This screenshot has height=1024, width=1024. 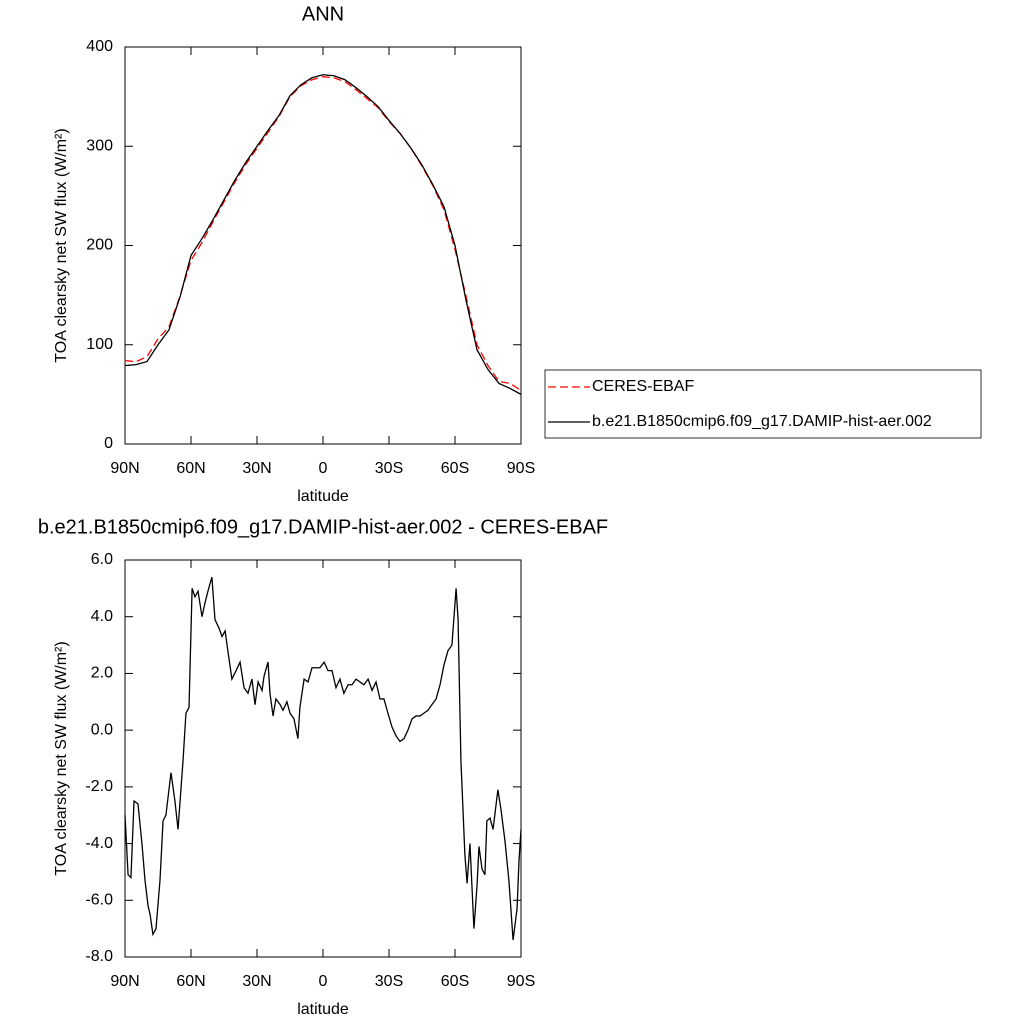 What do you see at coordinates (99, 956) in the screenshot?
I see `y-tick-label: -8.0` at bounding box center [99, 956].